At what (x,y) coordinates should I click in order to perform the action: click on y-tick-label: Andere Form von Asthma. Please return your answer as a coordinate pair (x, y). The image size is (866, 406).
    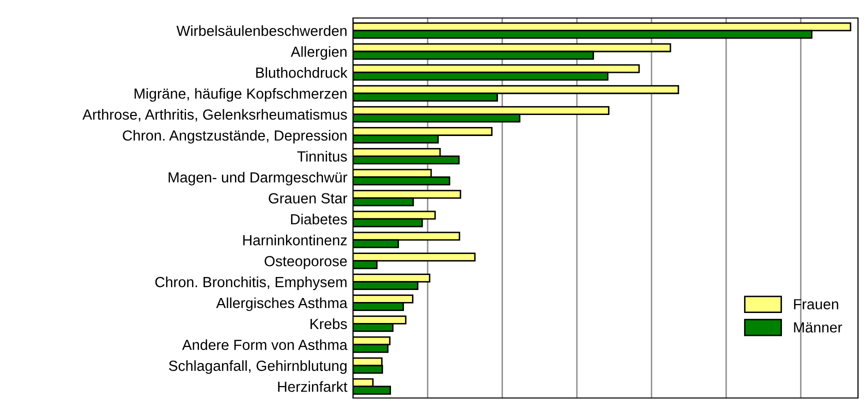
    Looking at the image, I should click on (265, 344).